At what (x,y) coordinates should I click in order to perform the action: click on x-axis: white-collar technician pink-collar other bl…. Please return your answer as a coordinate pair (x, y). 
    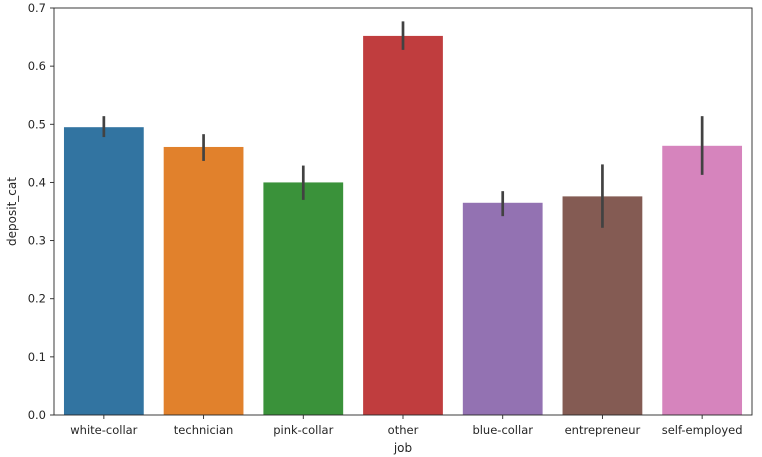
    Looking at the image, I should click on (406, 426).